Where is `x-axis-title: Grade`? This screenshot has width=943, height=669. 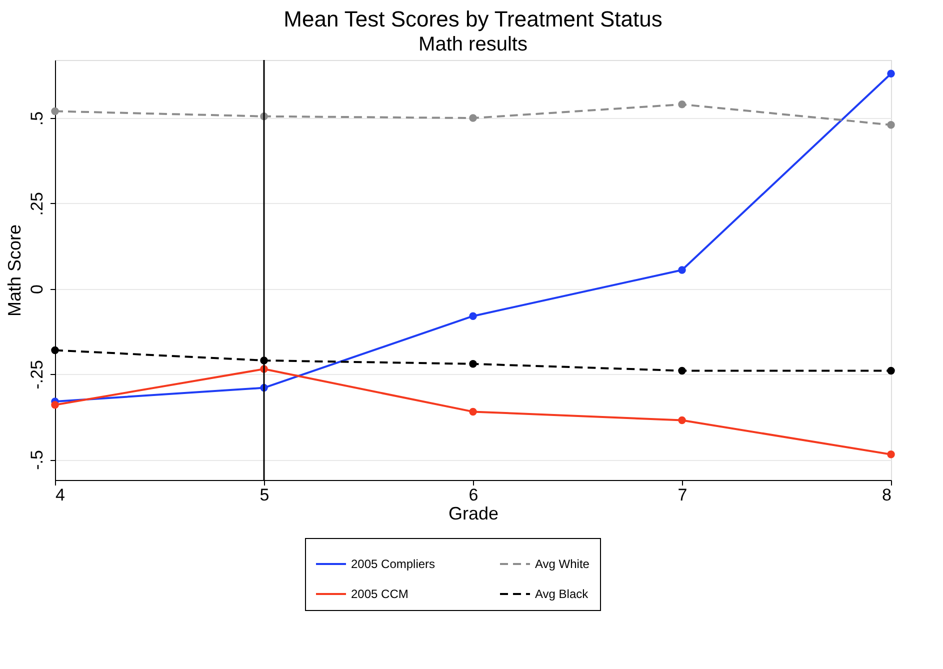 x-axis-title: Grade is located at coordinates (473, 514).